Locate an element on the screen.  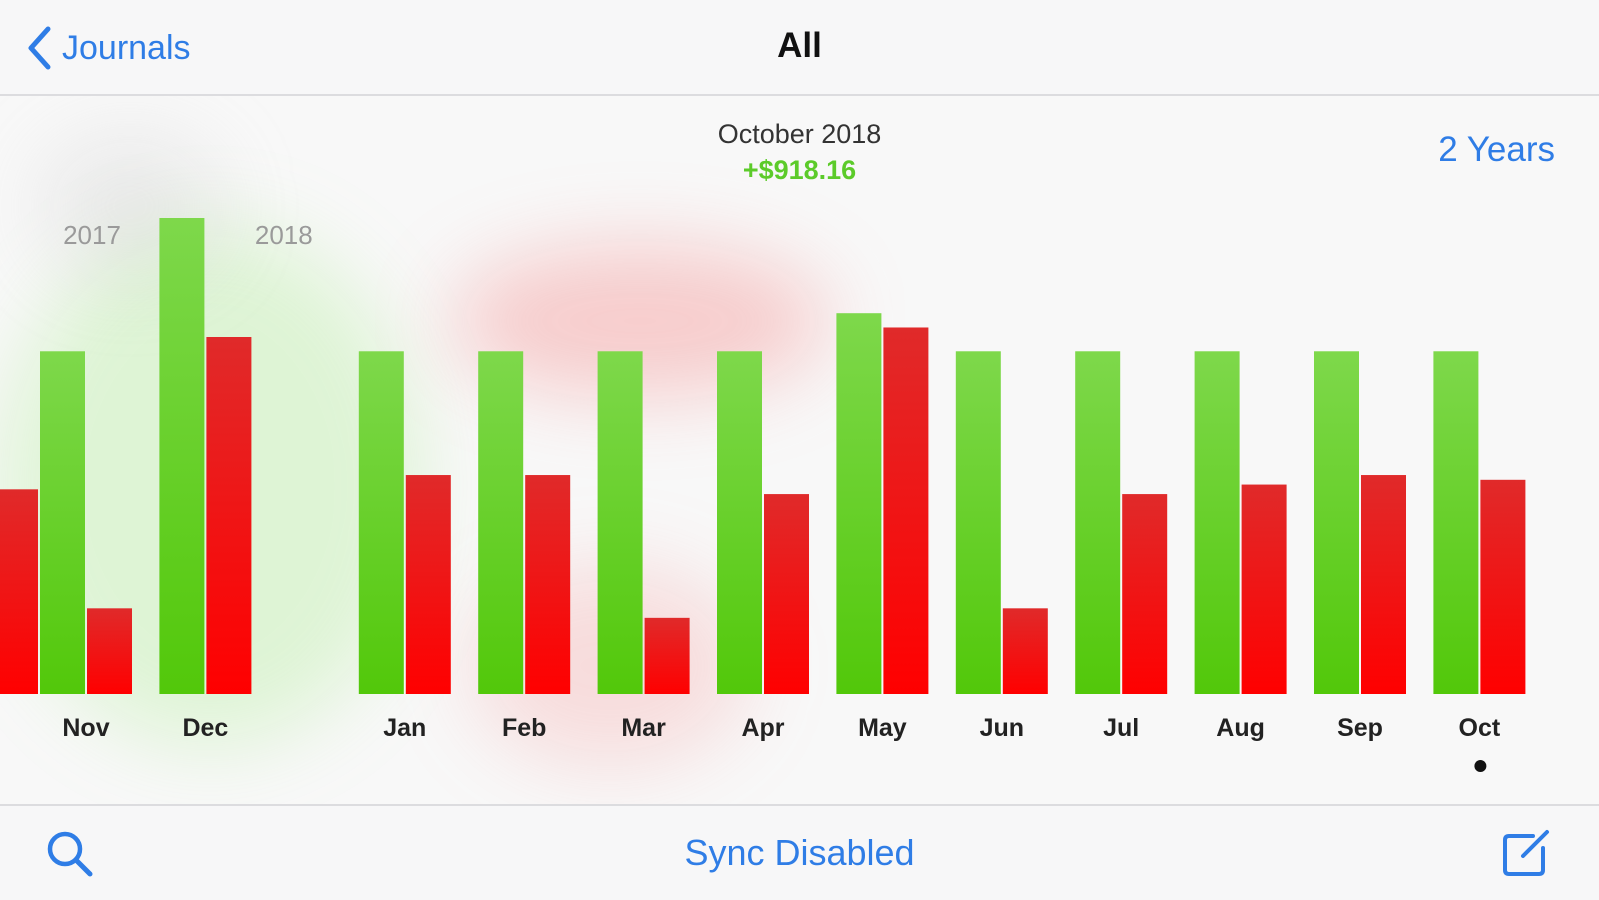
bar-income-feb is located at coordinates (501, 522).